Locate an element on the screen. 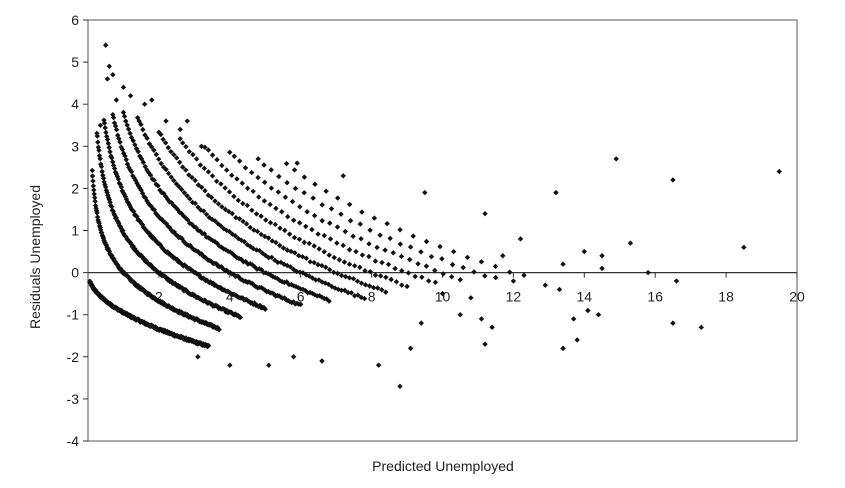 Image resolution: width=845 pixels, height=488 pixels. x-tick-label: 8 is located at coordinates (372, 297).